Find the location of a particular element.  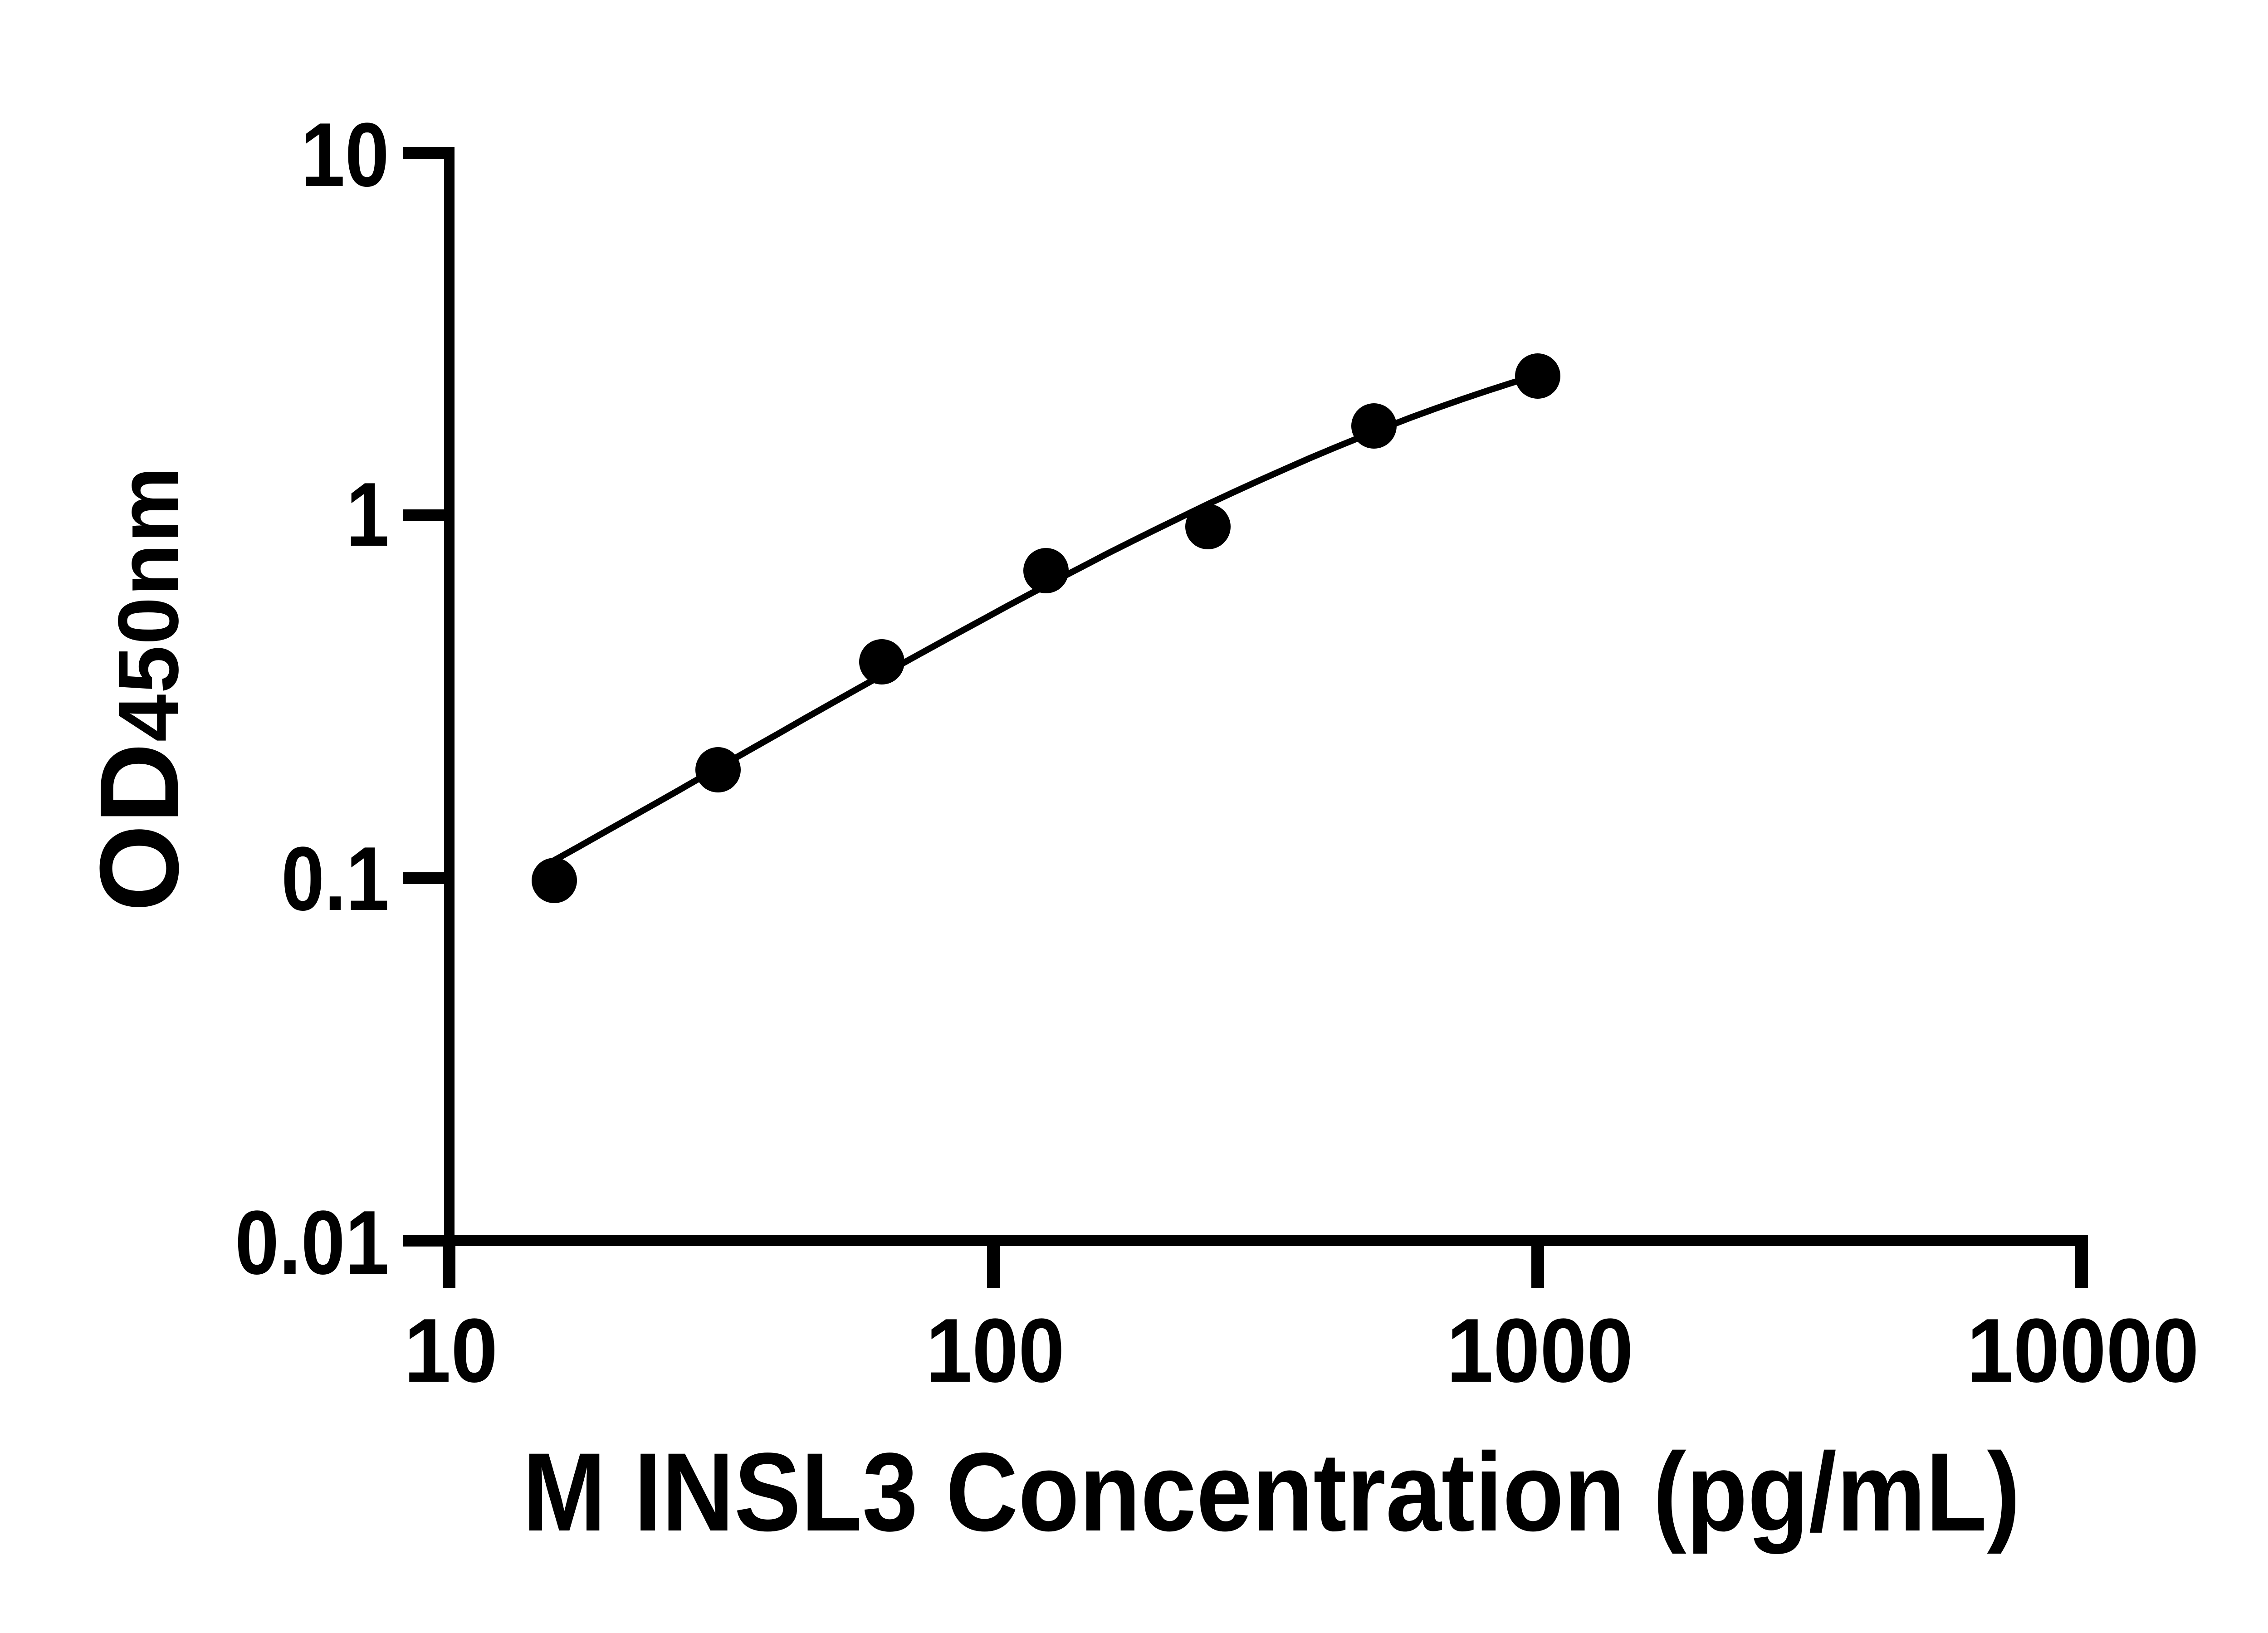

svg-text: 0.01 is located at coordinates (312, 1242).